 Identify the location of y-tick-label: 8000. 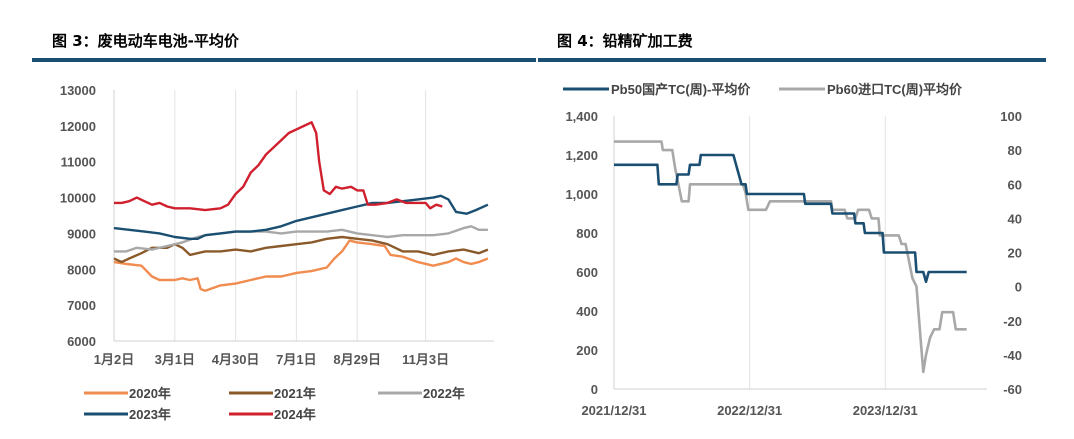
(81, 269).